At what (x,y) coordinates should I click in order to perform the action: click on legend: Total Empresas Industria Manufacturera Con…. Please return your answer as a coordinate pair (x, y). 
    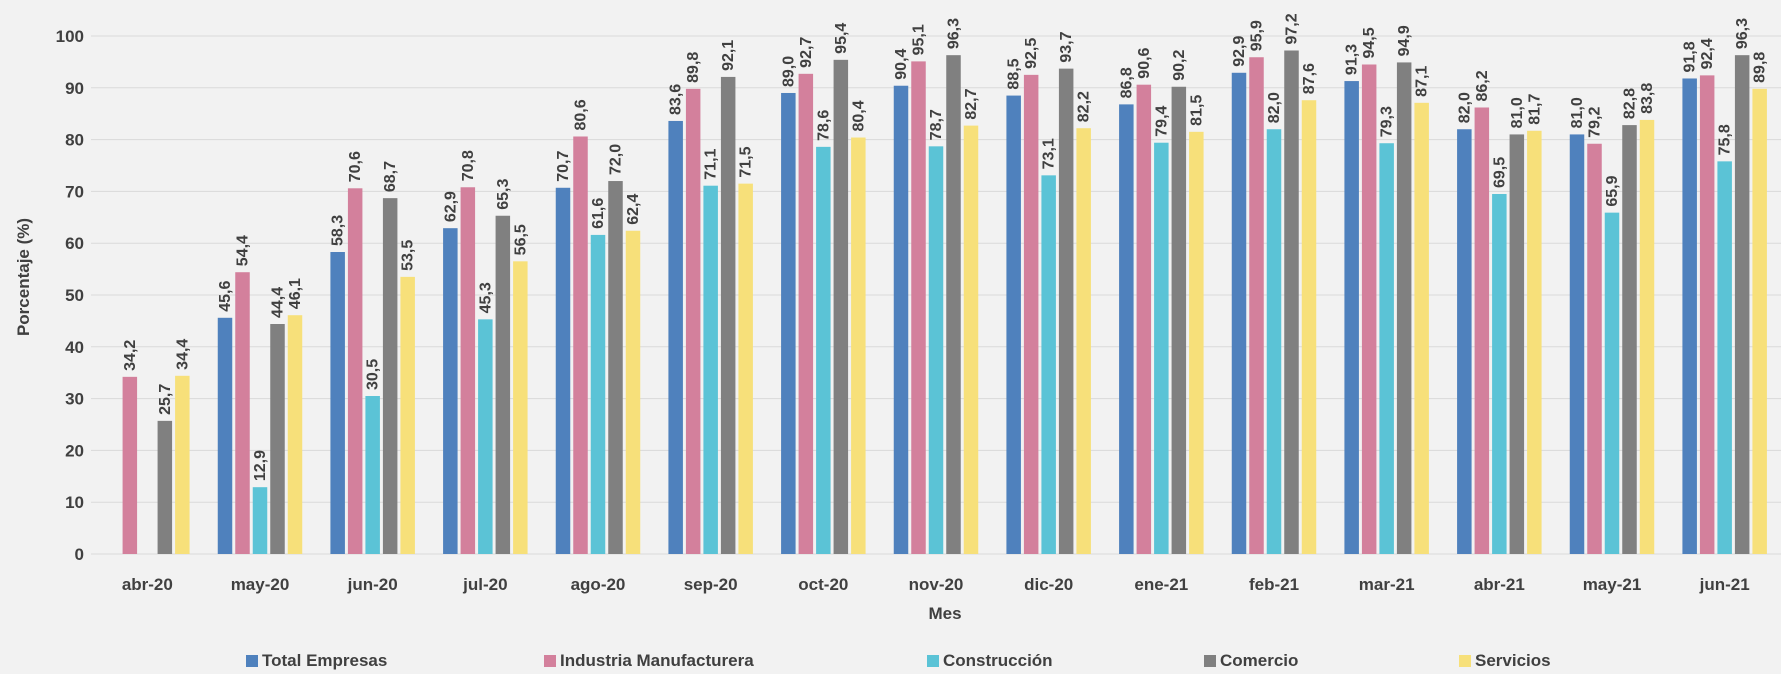
    Looking at the image, I should click on (898, 660).